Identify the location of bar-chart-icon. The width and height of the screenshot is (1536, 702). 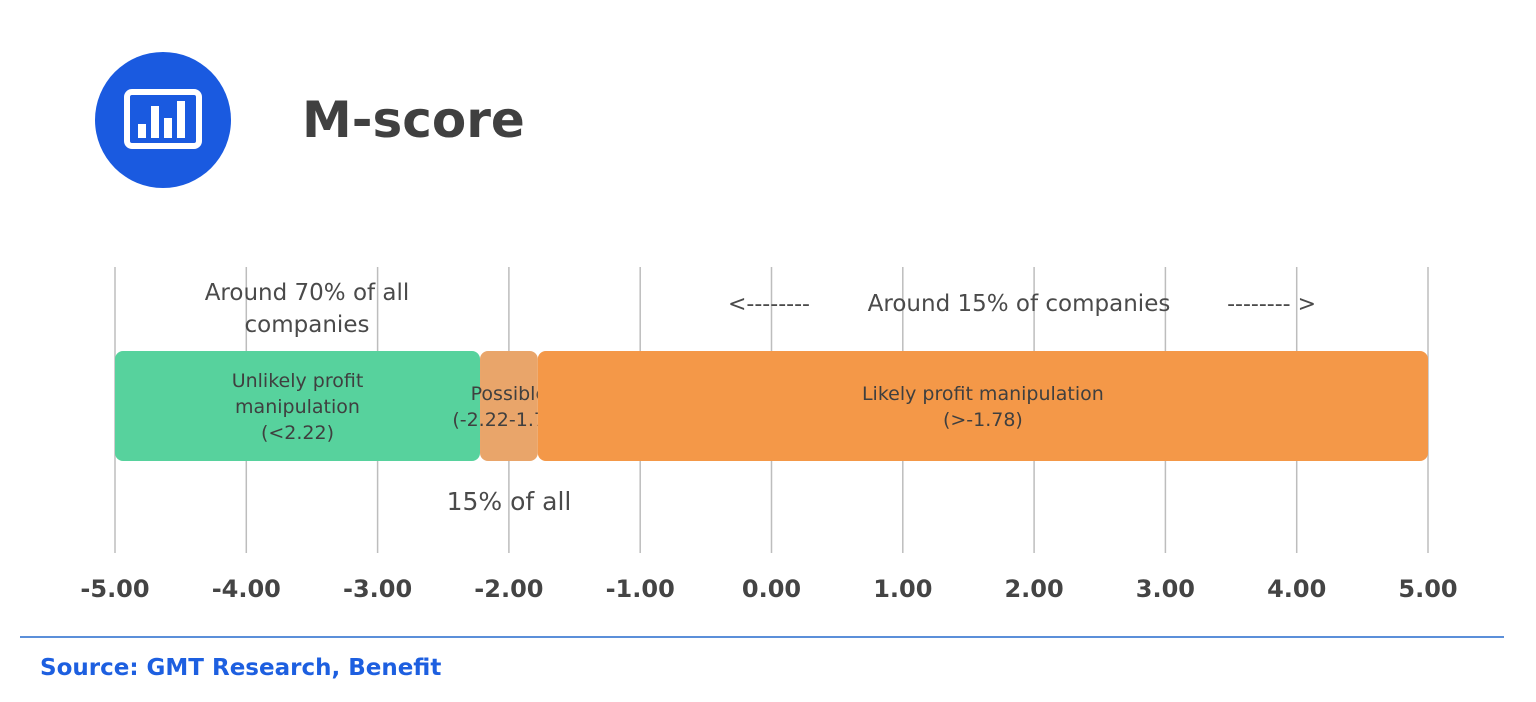
(163, 119).